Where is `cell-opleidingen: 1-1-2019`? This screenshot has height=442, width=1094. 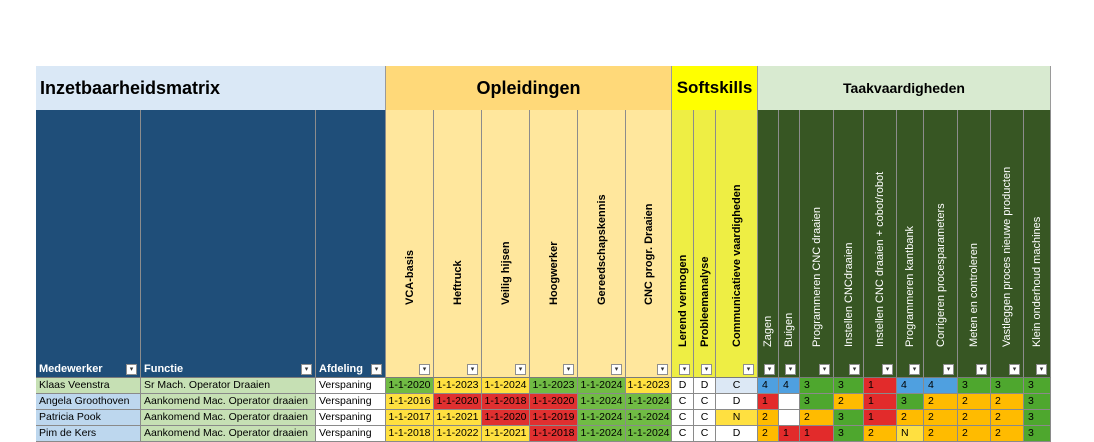 cell-opleidingen: 1-1-2019 is located at coordinates (554, 418).